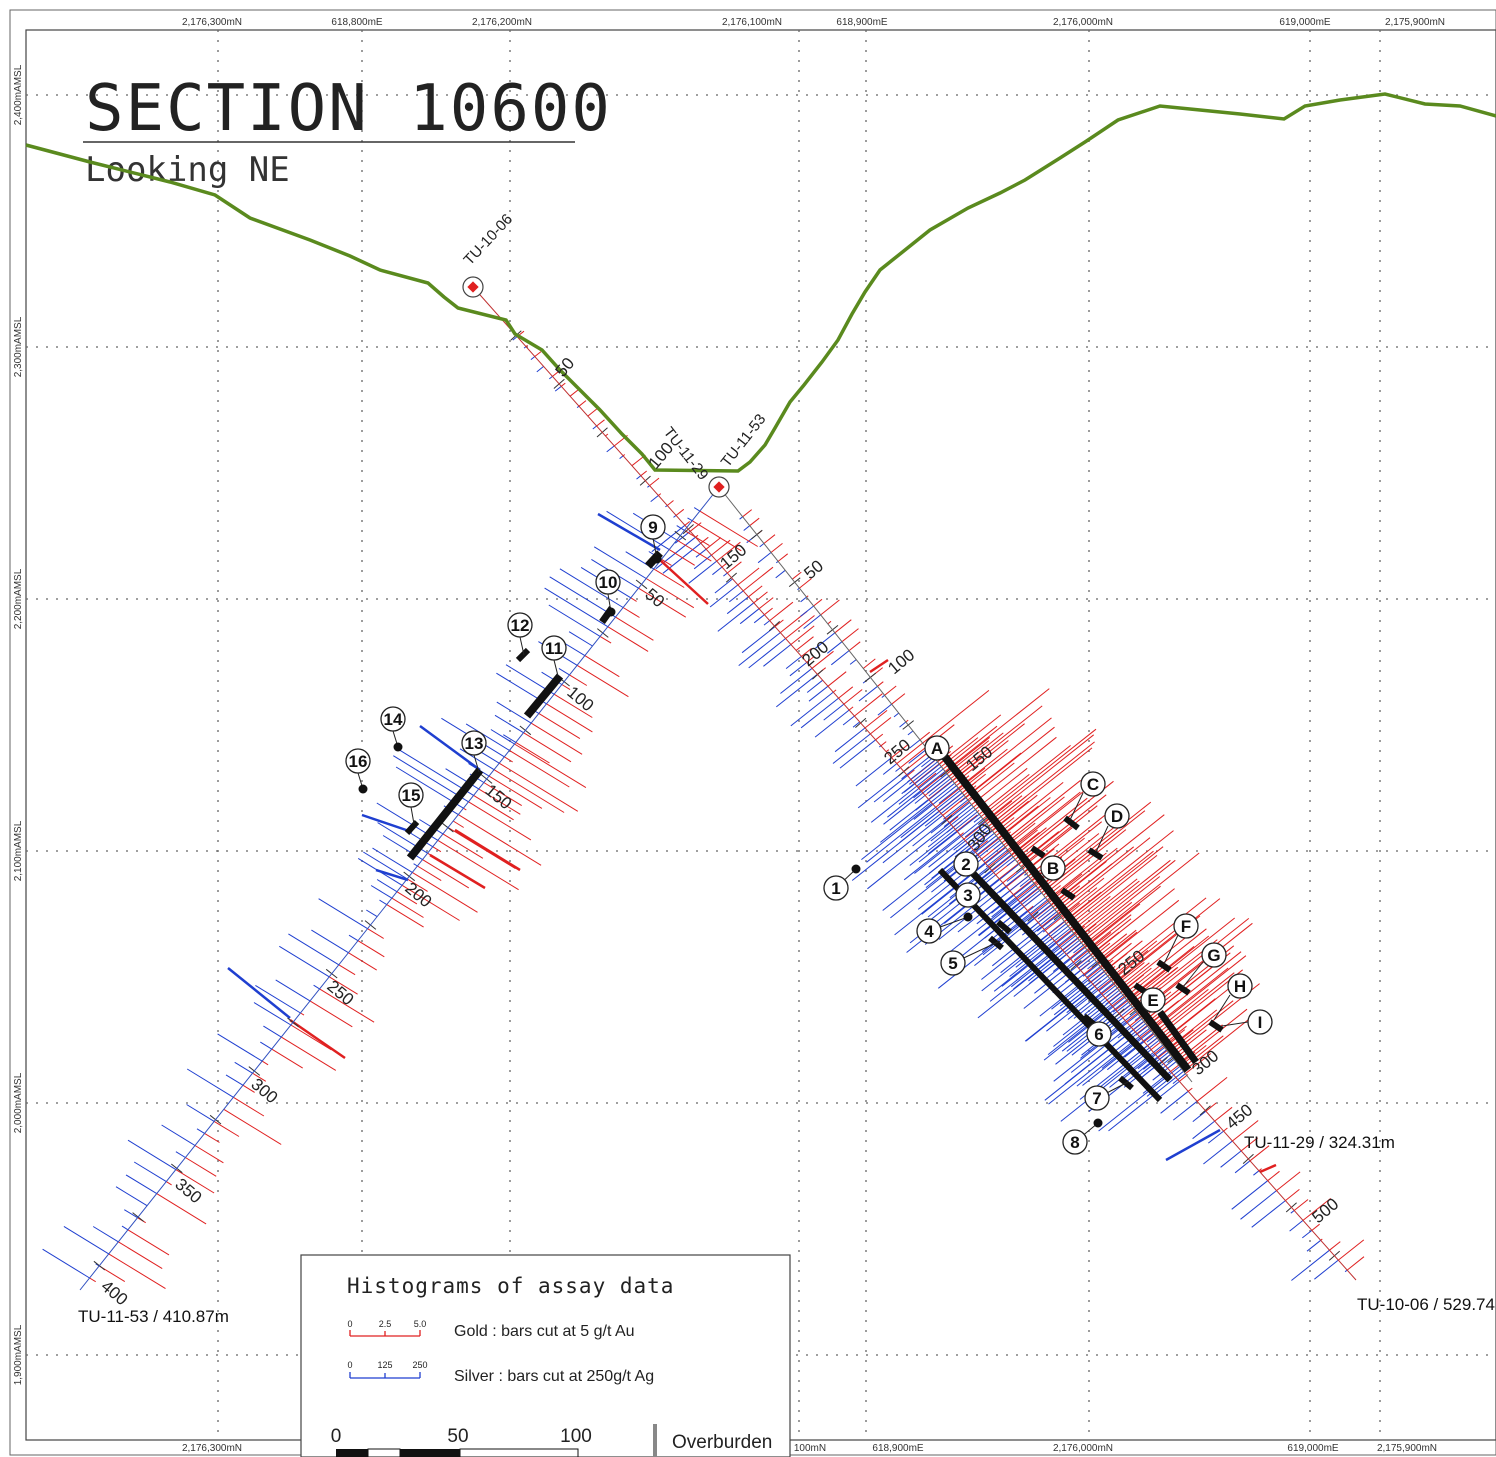  I want to click on callout-label: 6, so click(1098, 1034).